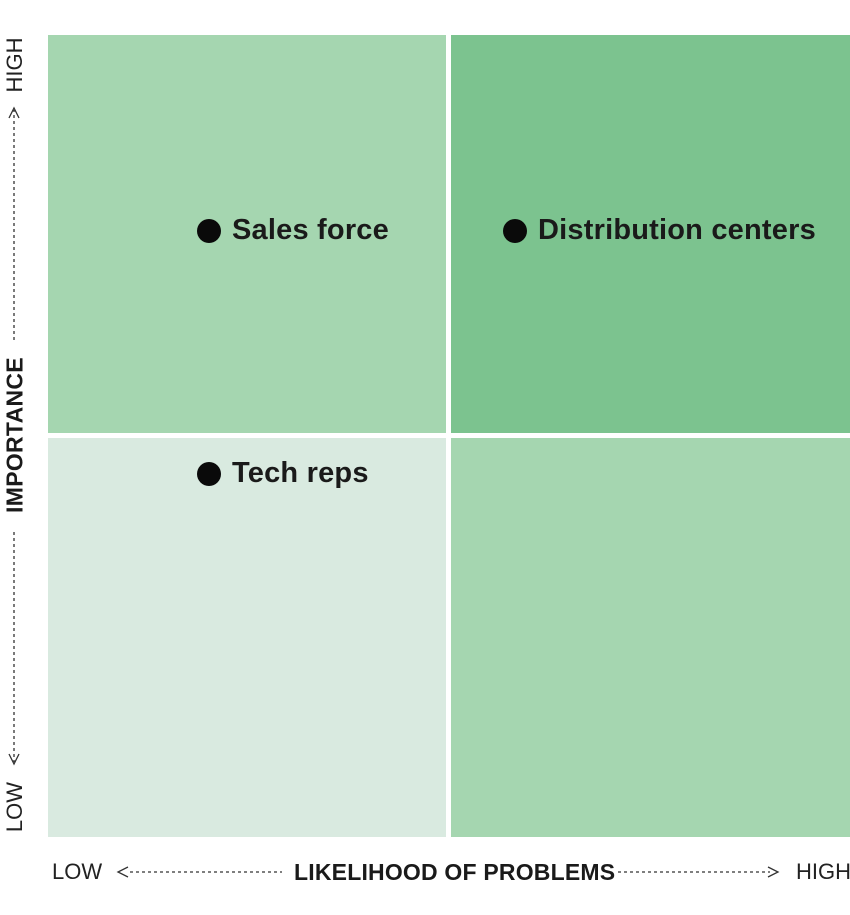 The image size is (850, 915). What do you see at coordinates (310, 230) in the screenshot?
I see `item-label: Sales force` at bounding box center [310, 230].